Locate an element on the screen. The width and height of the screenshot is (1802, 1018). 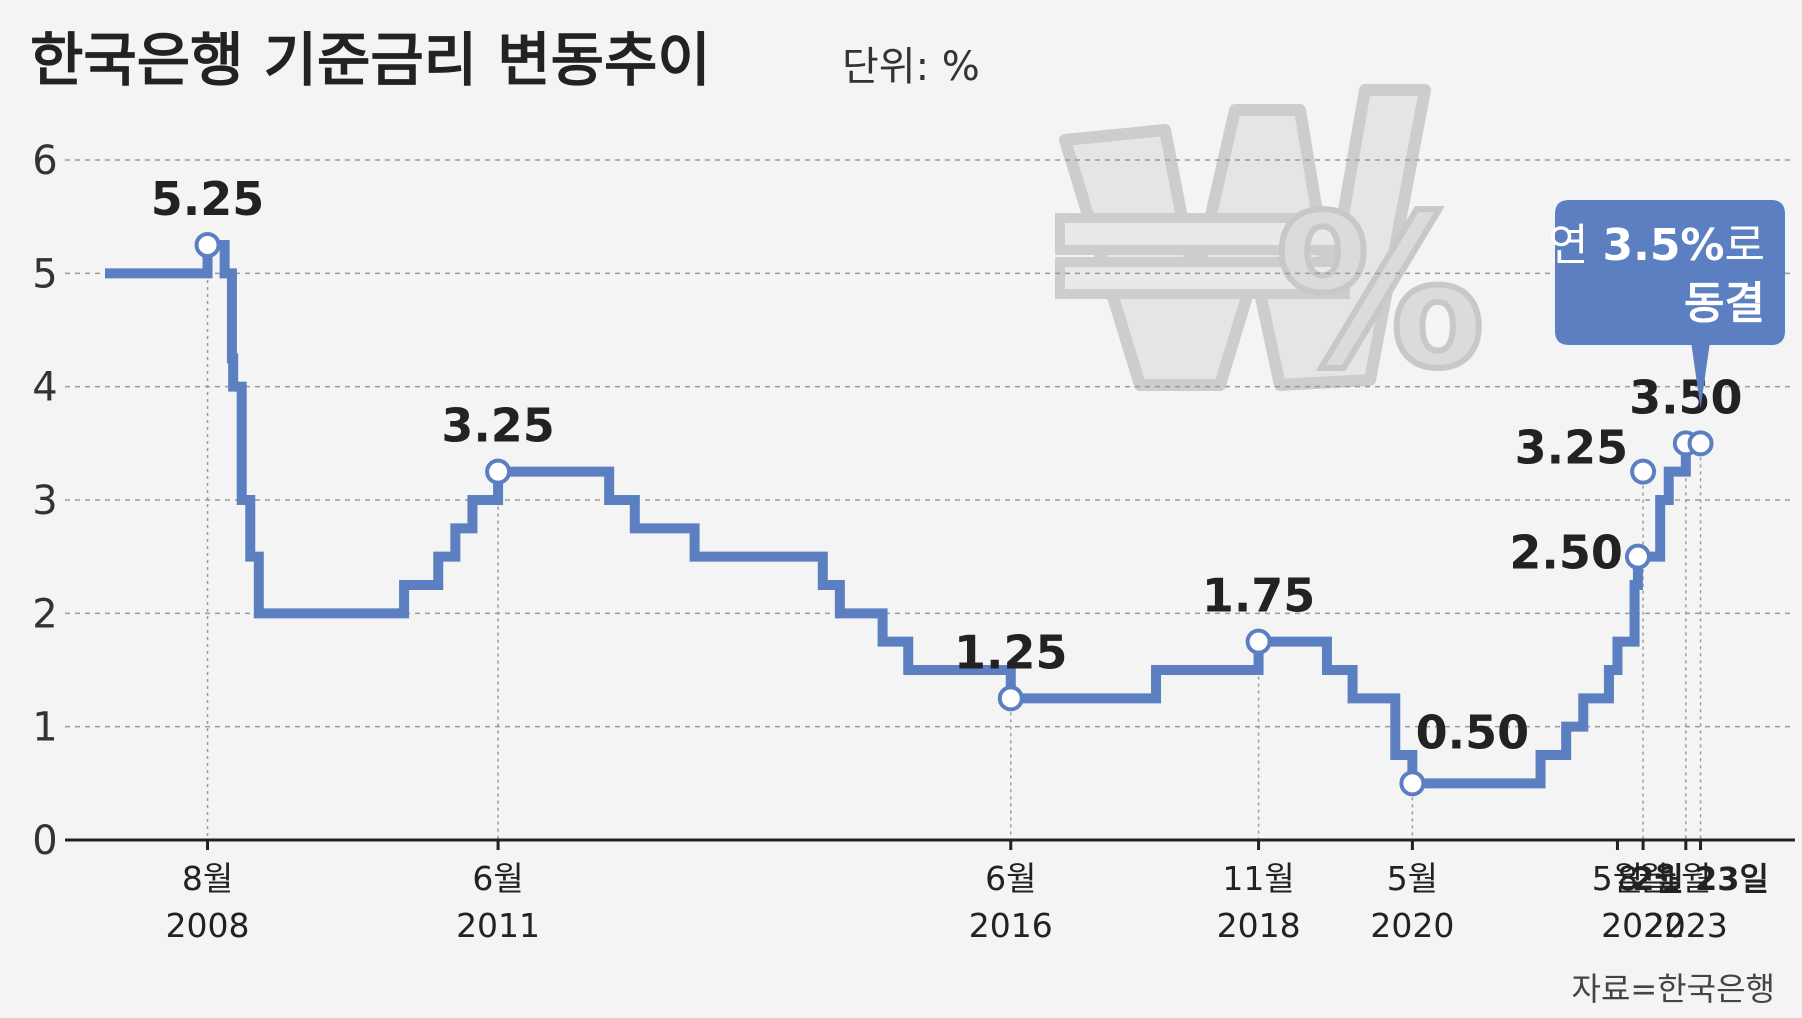
y-tick-label: 0 is located at coordinates (44, 841).